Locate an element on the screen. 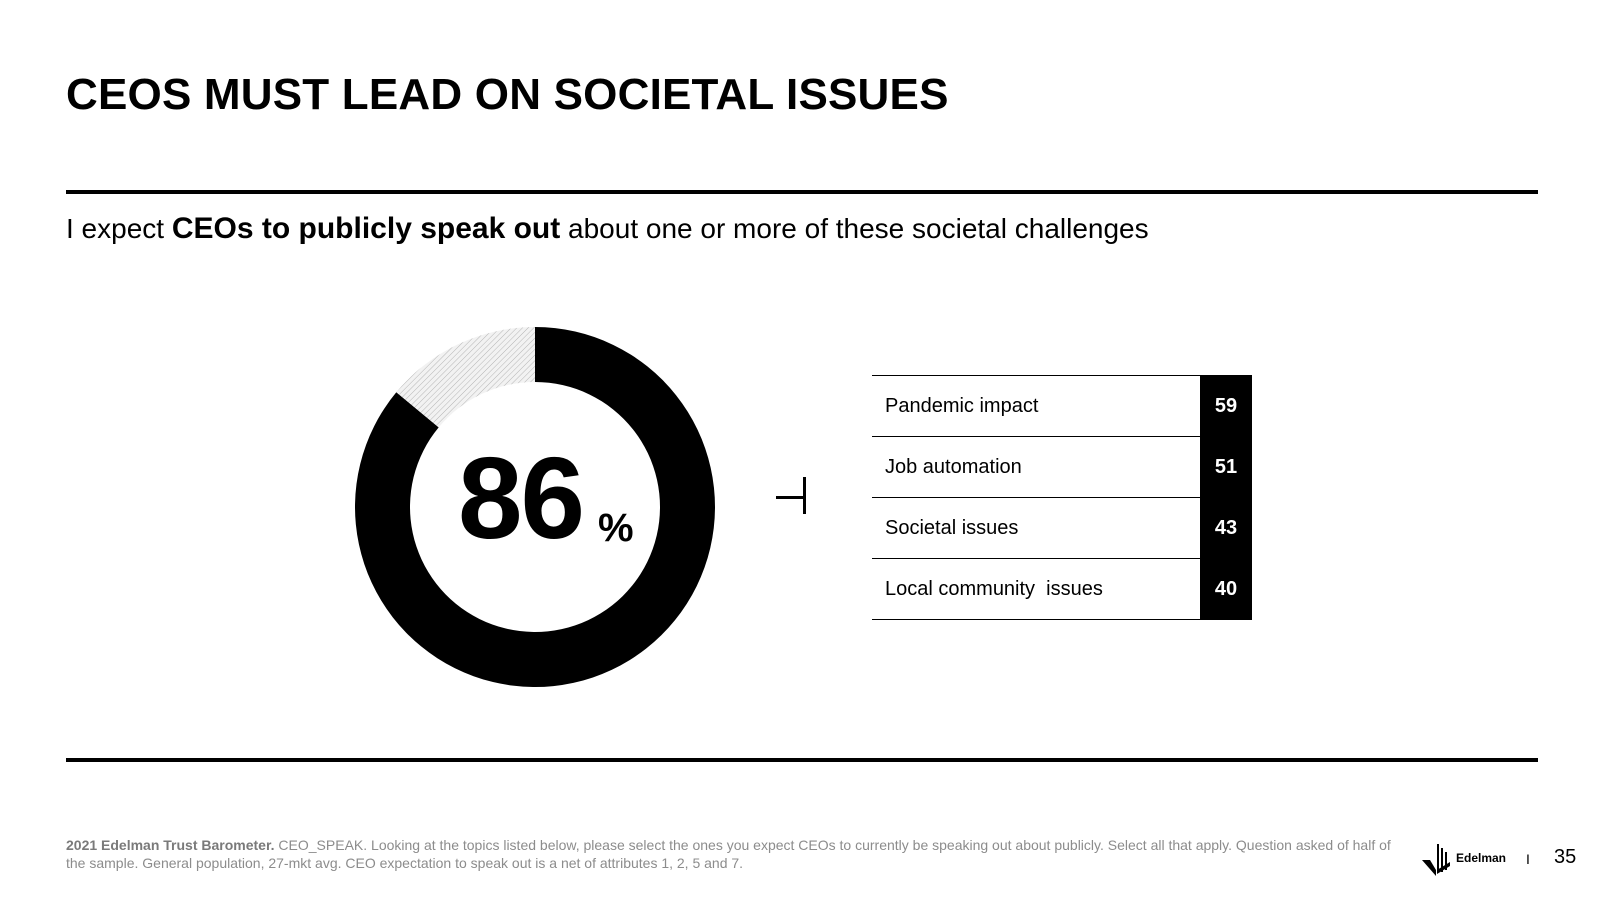 This screenshot has width=1600, height=900. donut-slice-remainder is located at coordinates (465, 377).